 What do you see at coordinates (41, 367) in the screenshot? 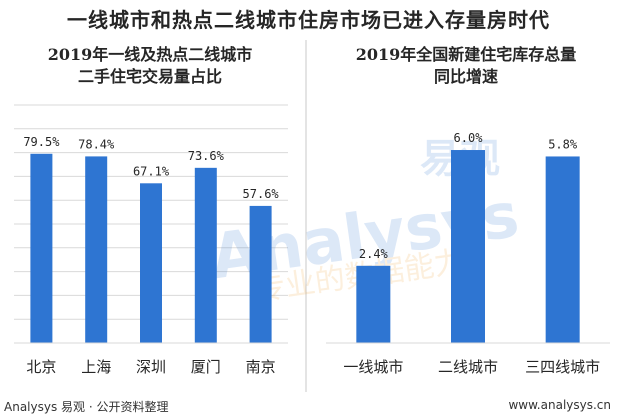
I see `tick-label-0-0: 北京` at bounding box center [41, 367].